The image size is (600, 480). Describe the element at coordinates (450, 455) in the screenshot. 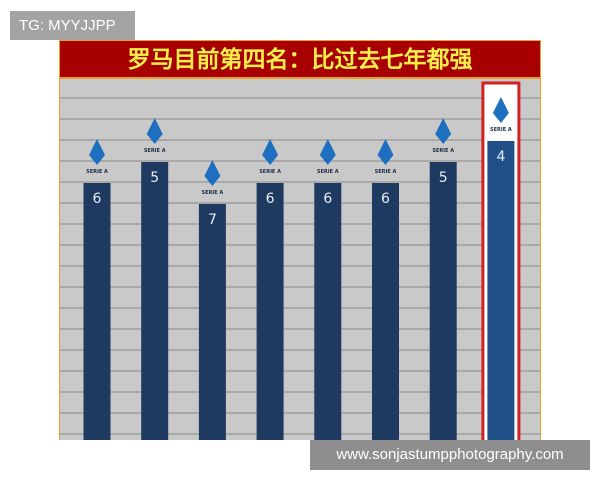

I see `watermark-bottom: www.sonjastumpphotography.com` at that location.